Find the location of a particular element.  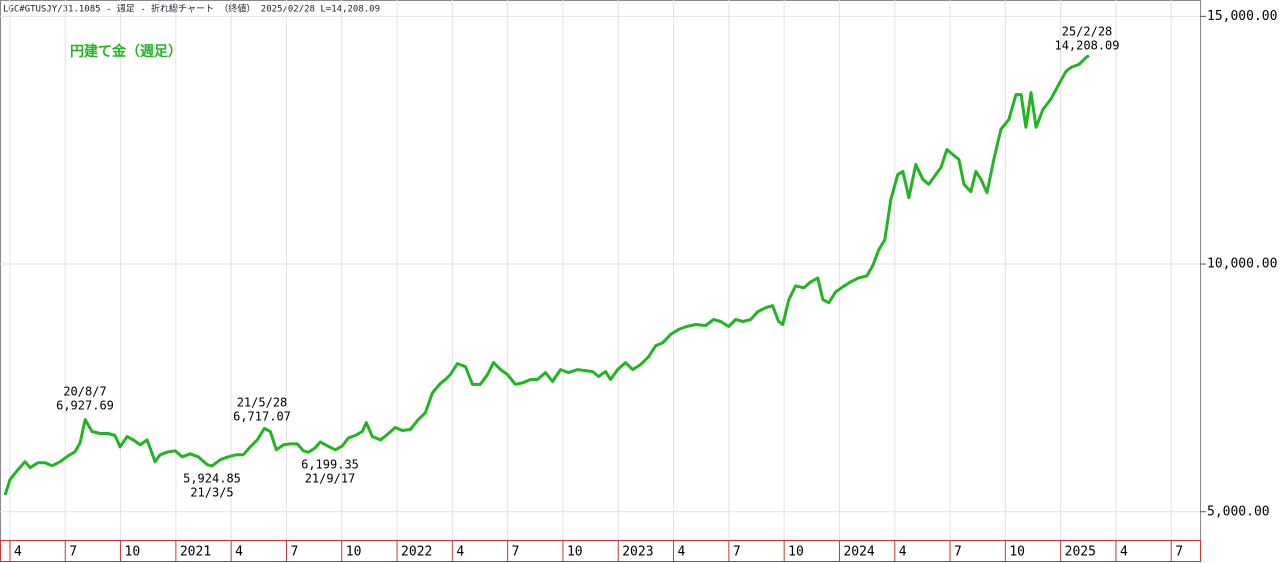

x-axis-band is located at coordinates (600, 551).